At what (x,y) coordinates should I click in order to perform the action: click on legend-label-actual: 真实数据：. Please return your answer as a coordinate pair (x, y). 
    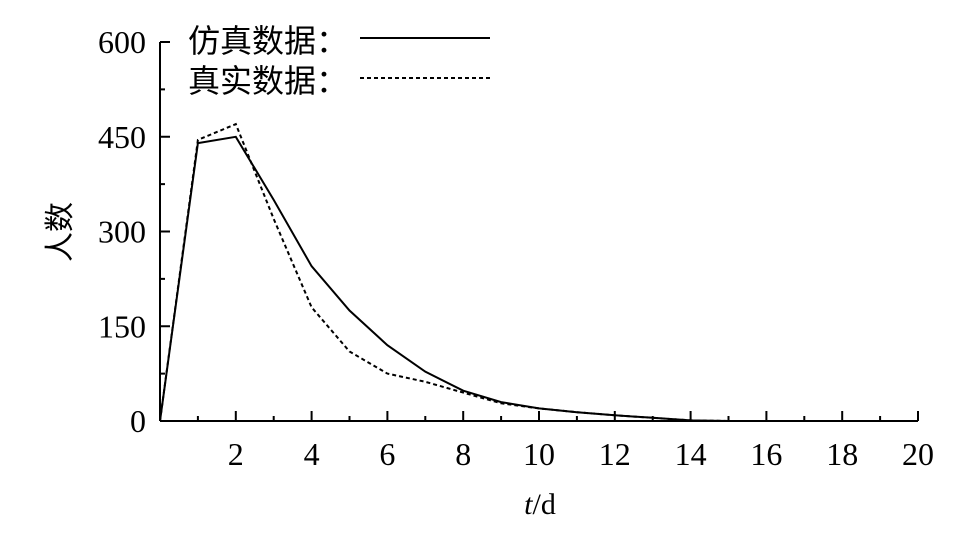
    Looking at the image, I should click on (268, 81).